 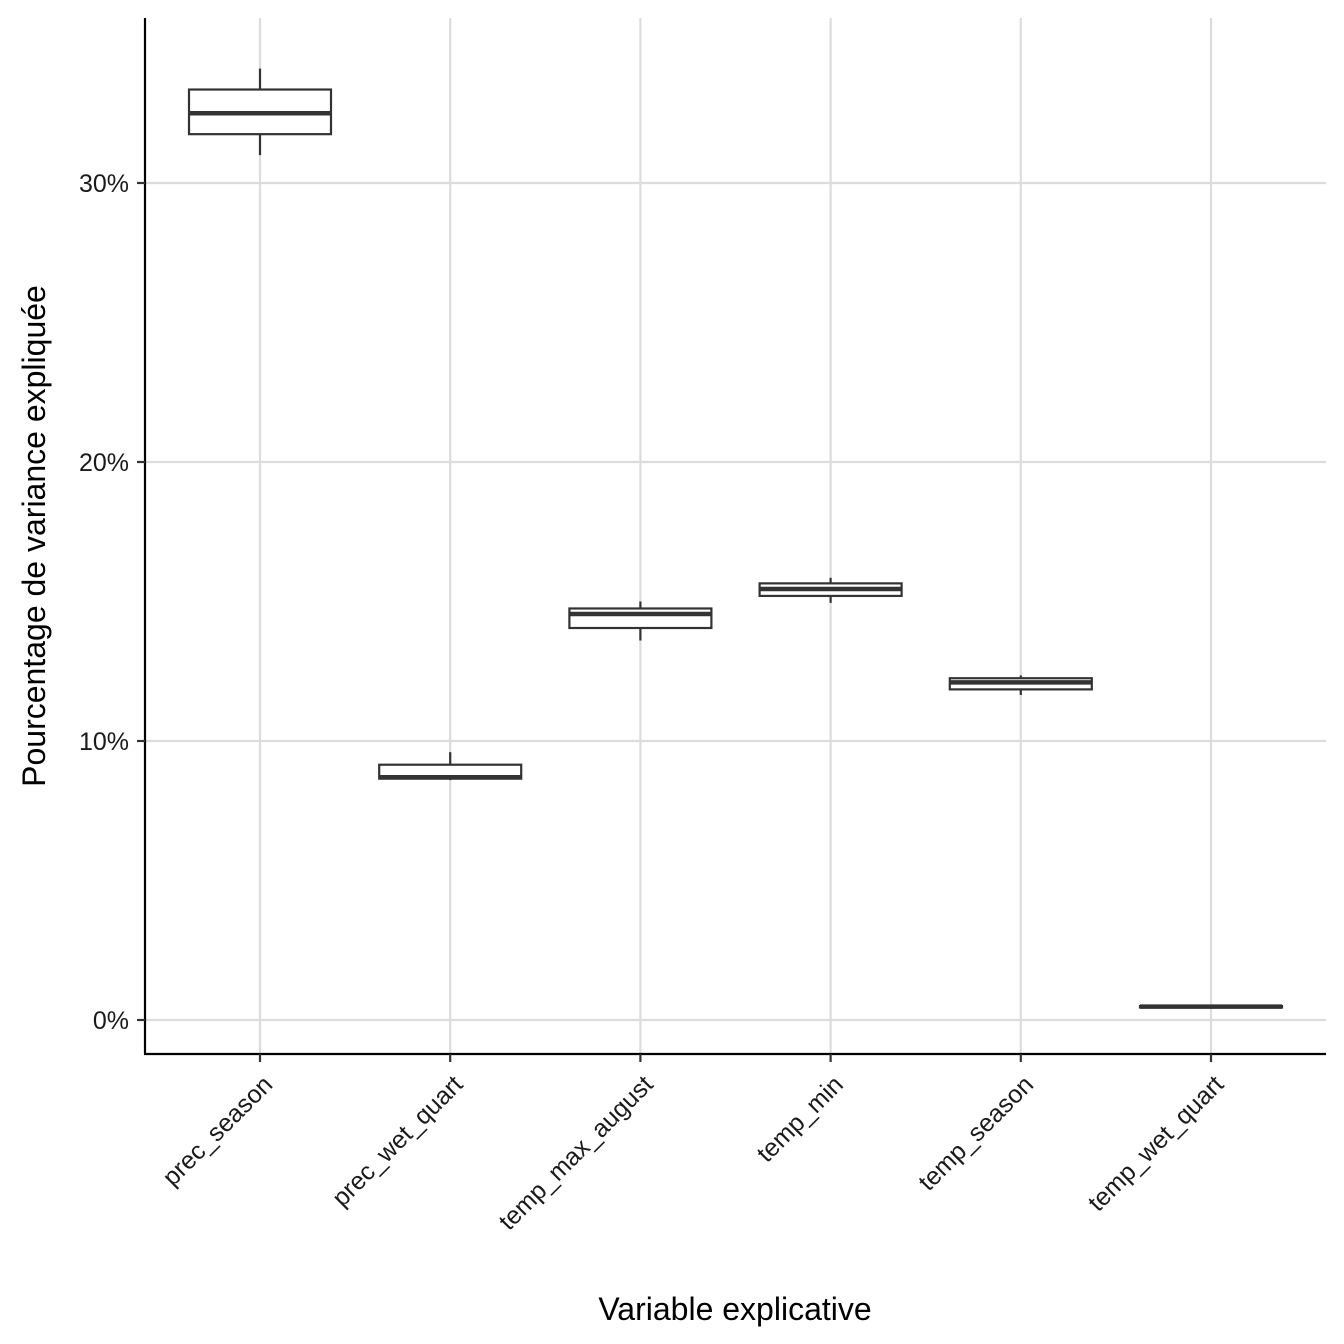 I want to click on y-ticks: 0% 10% 20% 30%, so click(x=112, y=602).